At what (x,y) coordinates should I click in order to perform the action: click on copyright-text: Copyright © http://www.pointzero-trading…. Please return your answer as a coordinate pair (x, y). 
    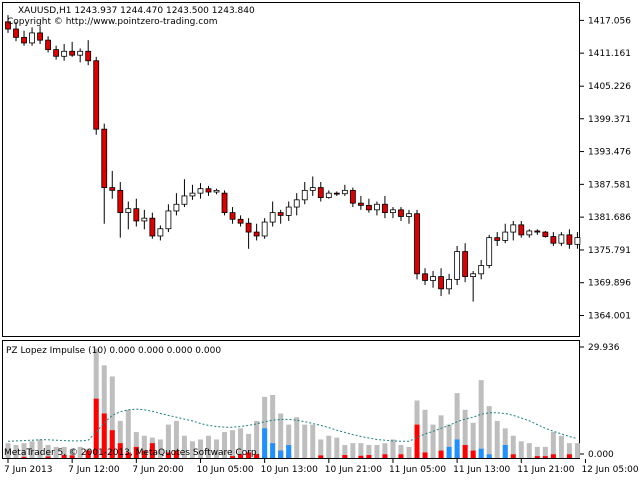
    Looking at the image, I should click on (112, 22).